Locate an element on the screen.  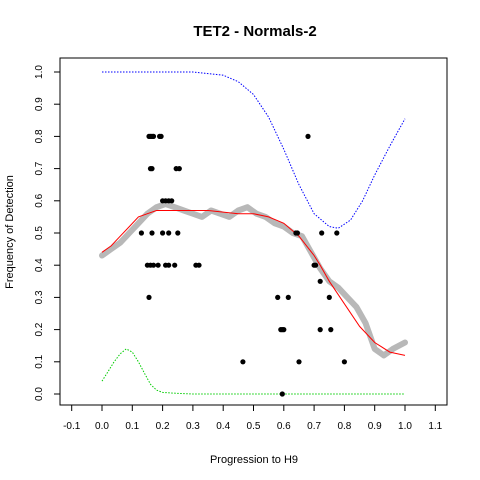
y-tick-label: 0.5 is located at coordinates (39, 233).